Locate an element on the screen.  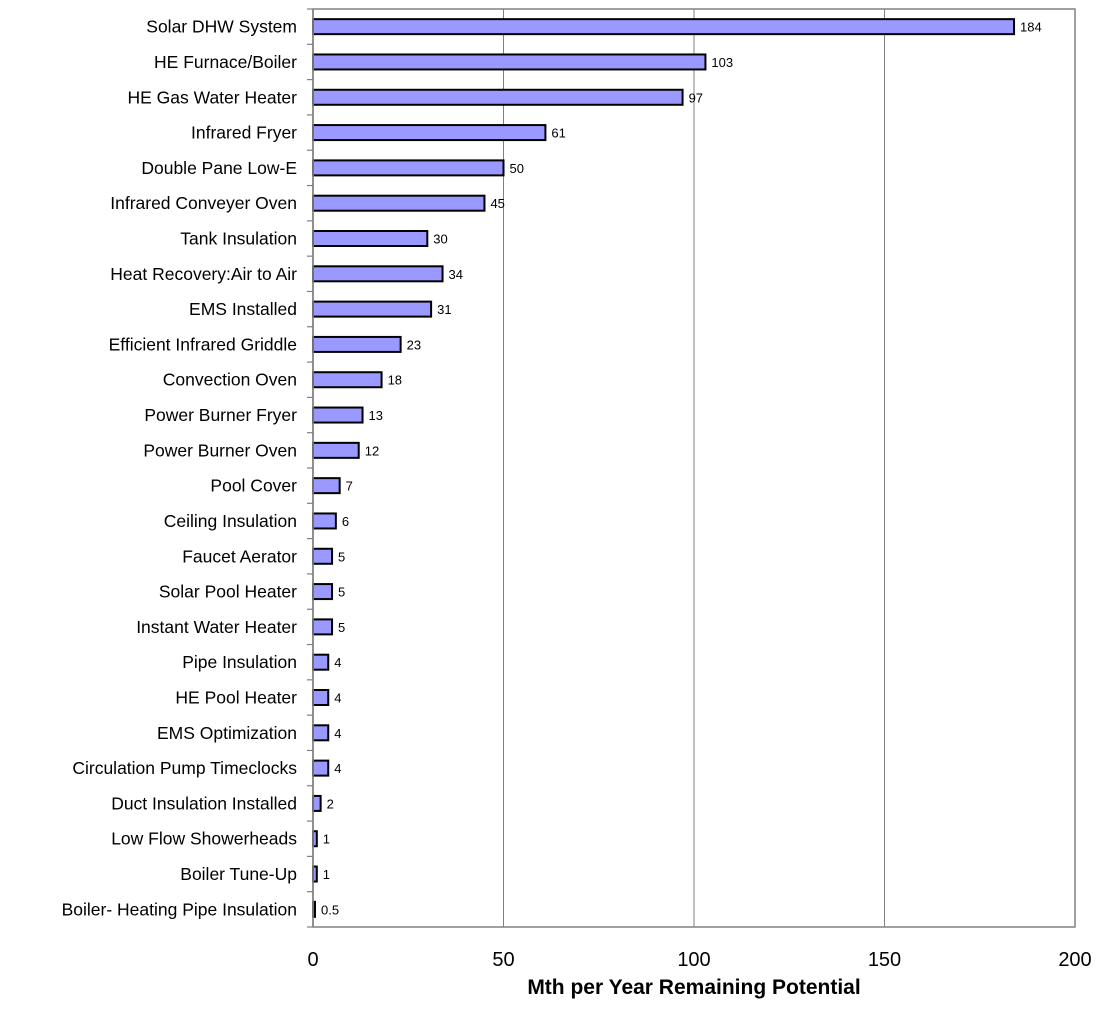
data-label: 6 is located at coordinates (345, 521).